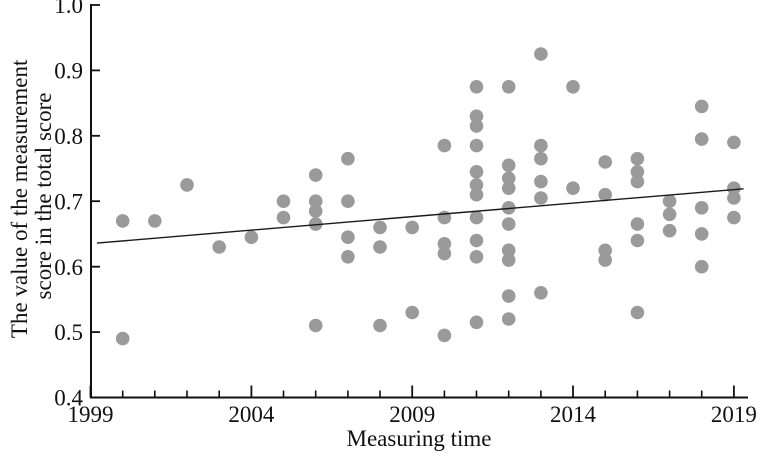  Describe the element at coordinates (251, 414) in the screenshot. I see `x-tick-label: 2004` at that location.